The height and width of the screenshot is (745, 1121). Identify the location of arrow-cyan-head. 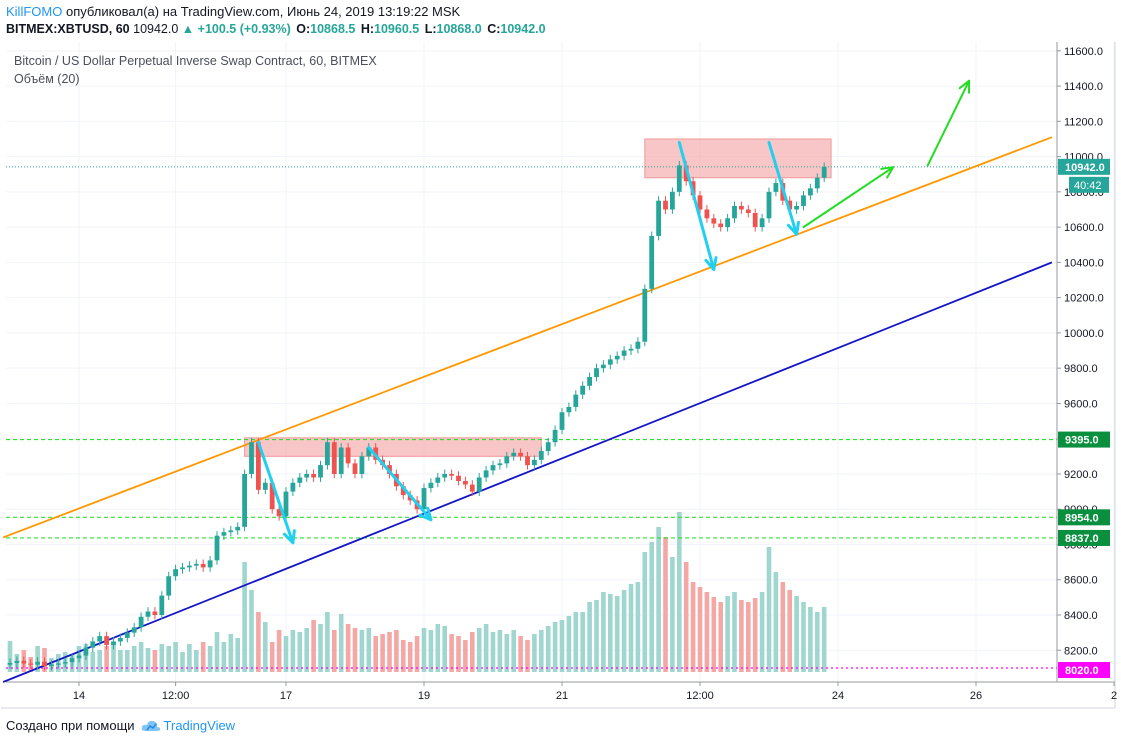
(425, 514).